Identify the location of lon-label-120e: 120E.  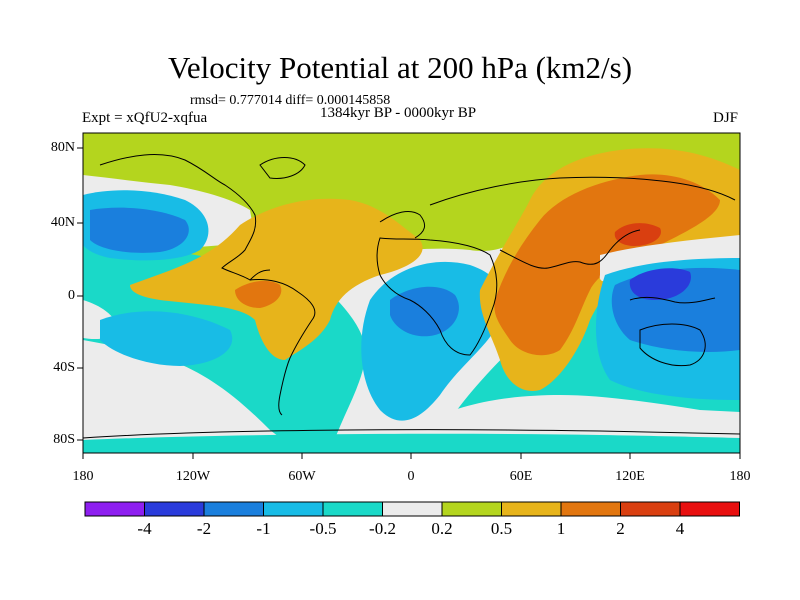
(630, 476).